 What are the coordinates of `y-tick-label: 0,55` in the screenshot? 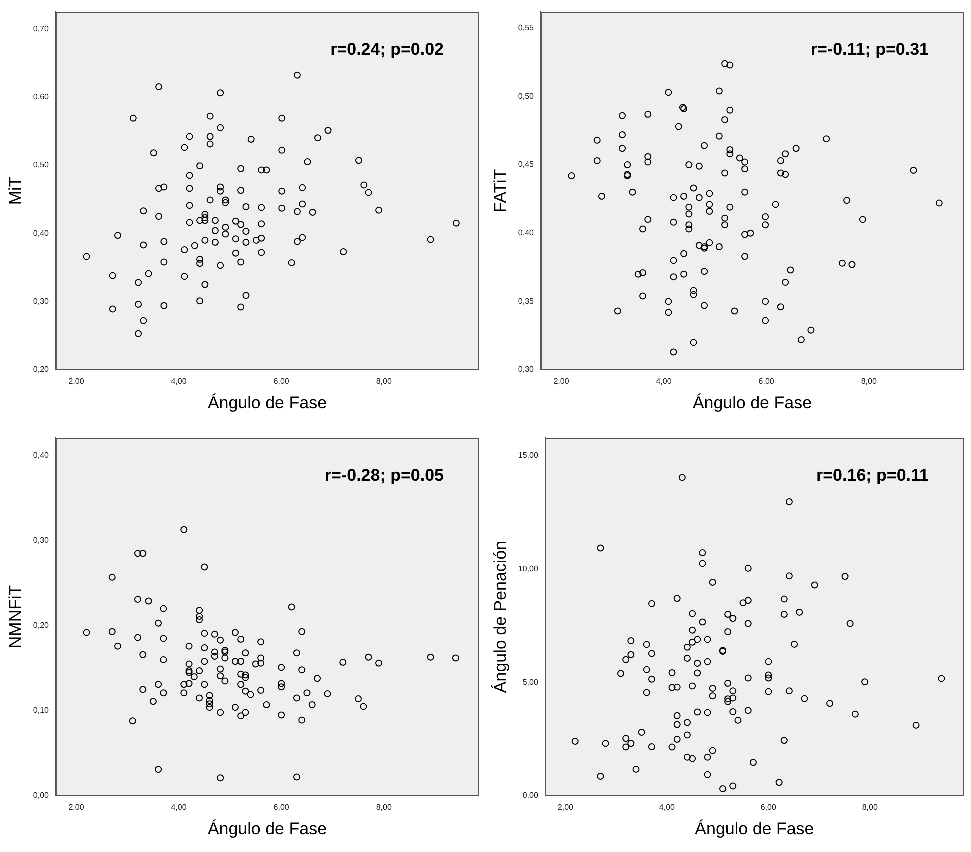 It's located at (526, 28).